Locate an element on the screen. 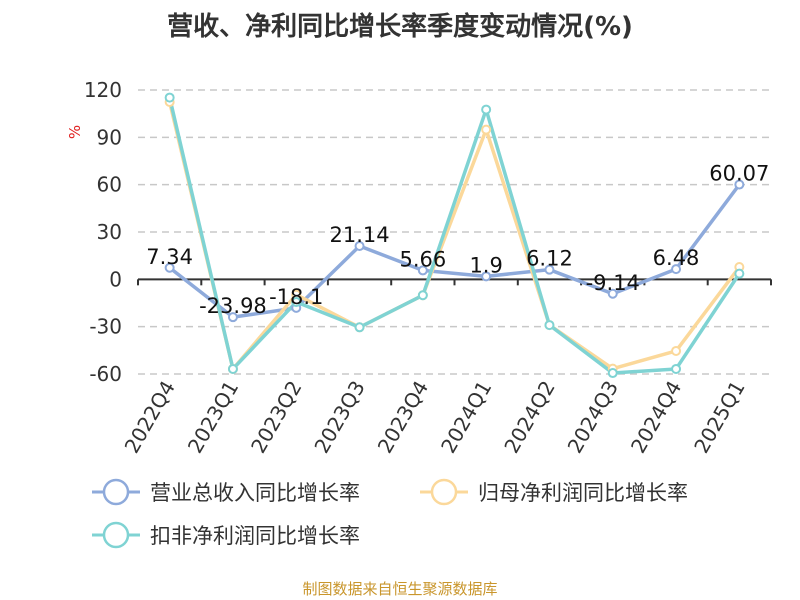 This screenshot has height=600, width=800. legend-label: 营业总收入同比增长率 is located at coordinates (255, 493).